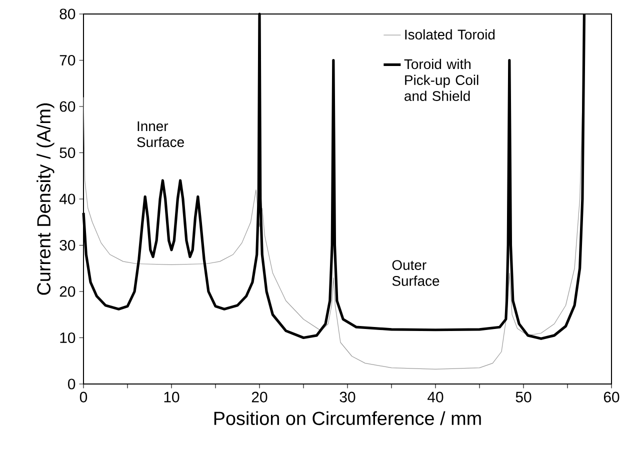 This screenshot has width=623, height=458. Describe the element at coordinates (67, 199) in the screenshot. I see `y-tick-label: 40` at that location.